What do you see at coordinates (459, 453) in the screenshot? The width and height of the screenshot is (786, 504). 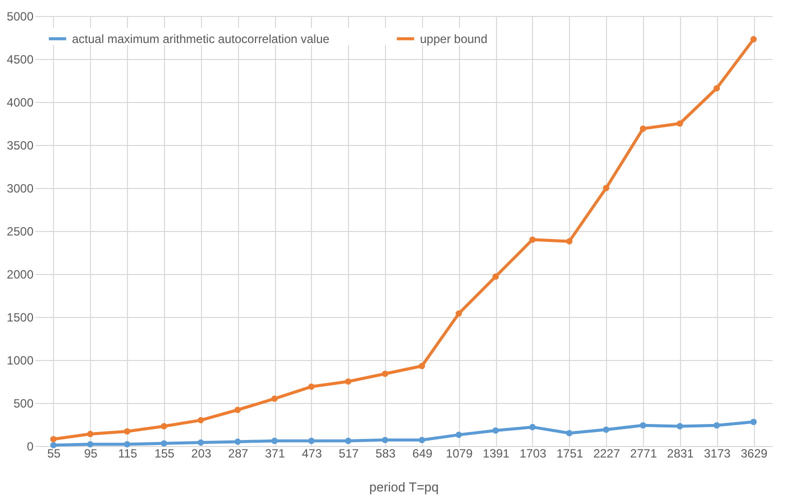 I see `x-tick-label: 1079` at bounding box center [459, 453].